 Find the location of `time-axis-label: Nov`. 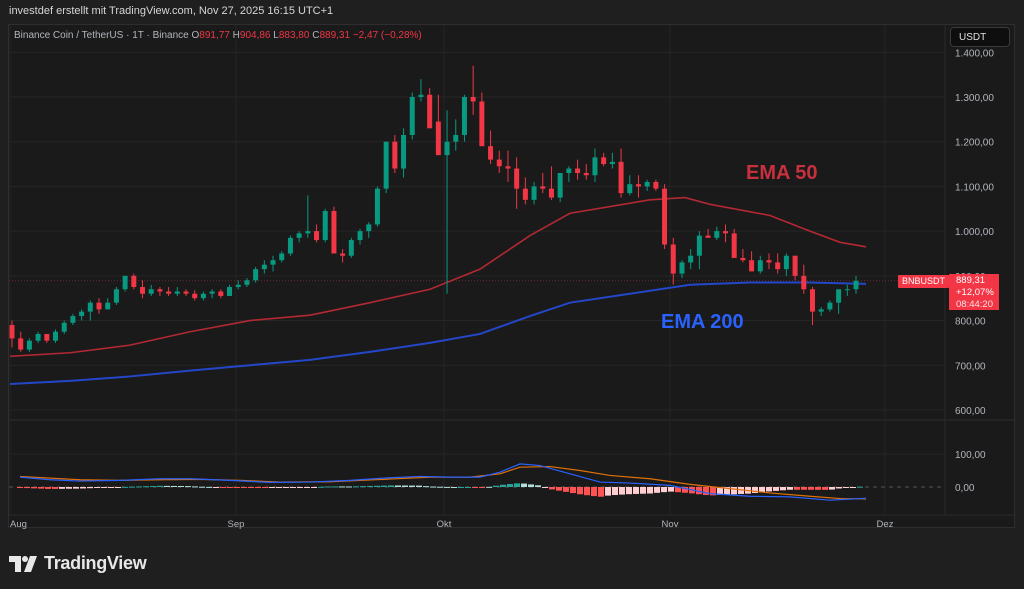

time-axis-label: Nov is located at coordinates (670, 524).